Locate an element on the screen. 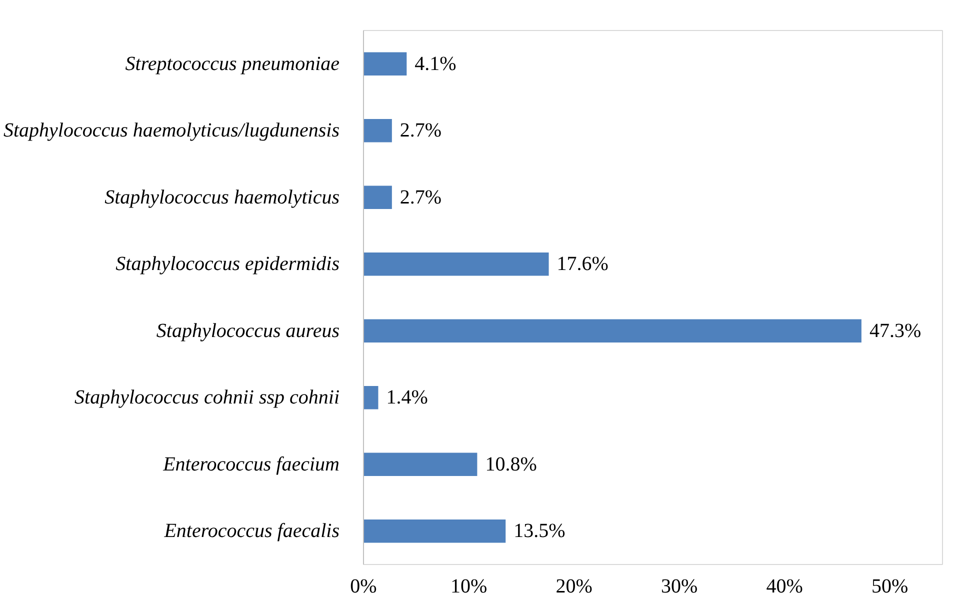  y-tick-label: Streptococcus pneumoniae is located at coordinates (232, 63).